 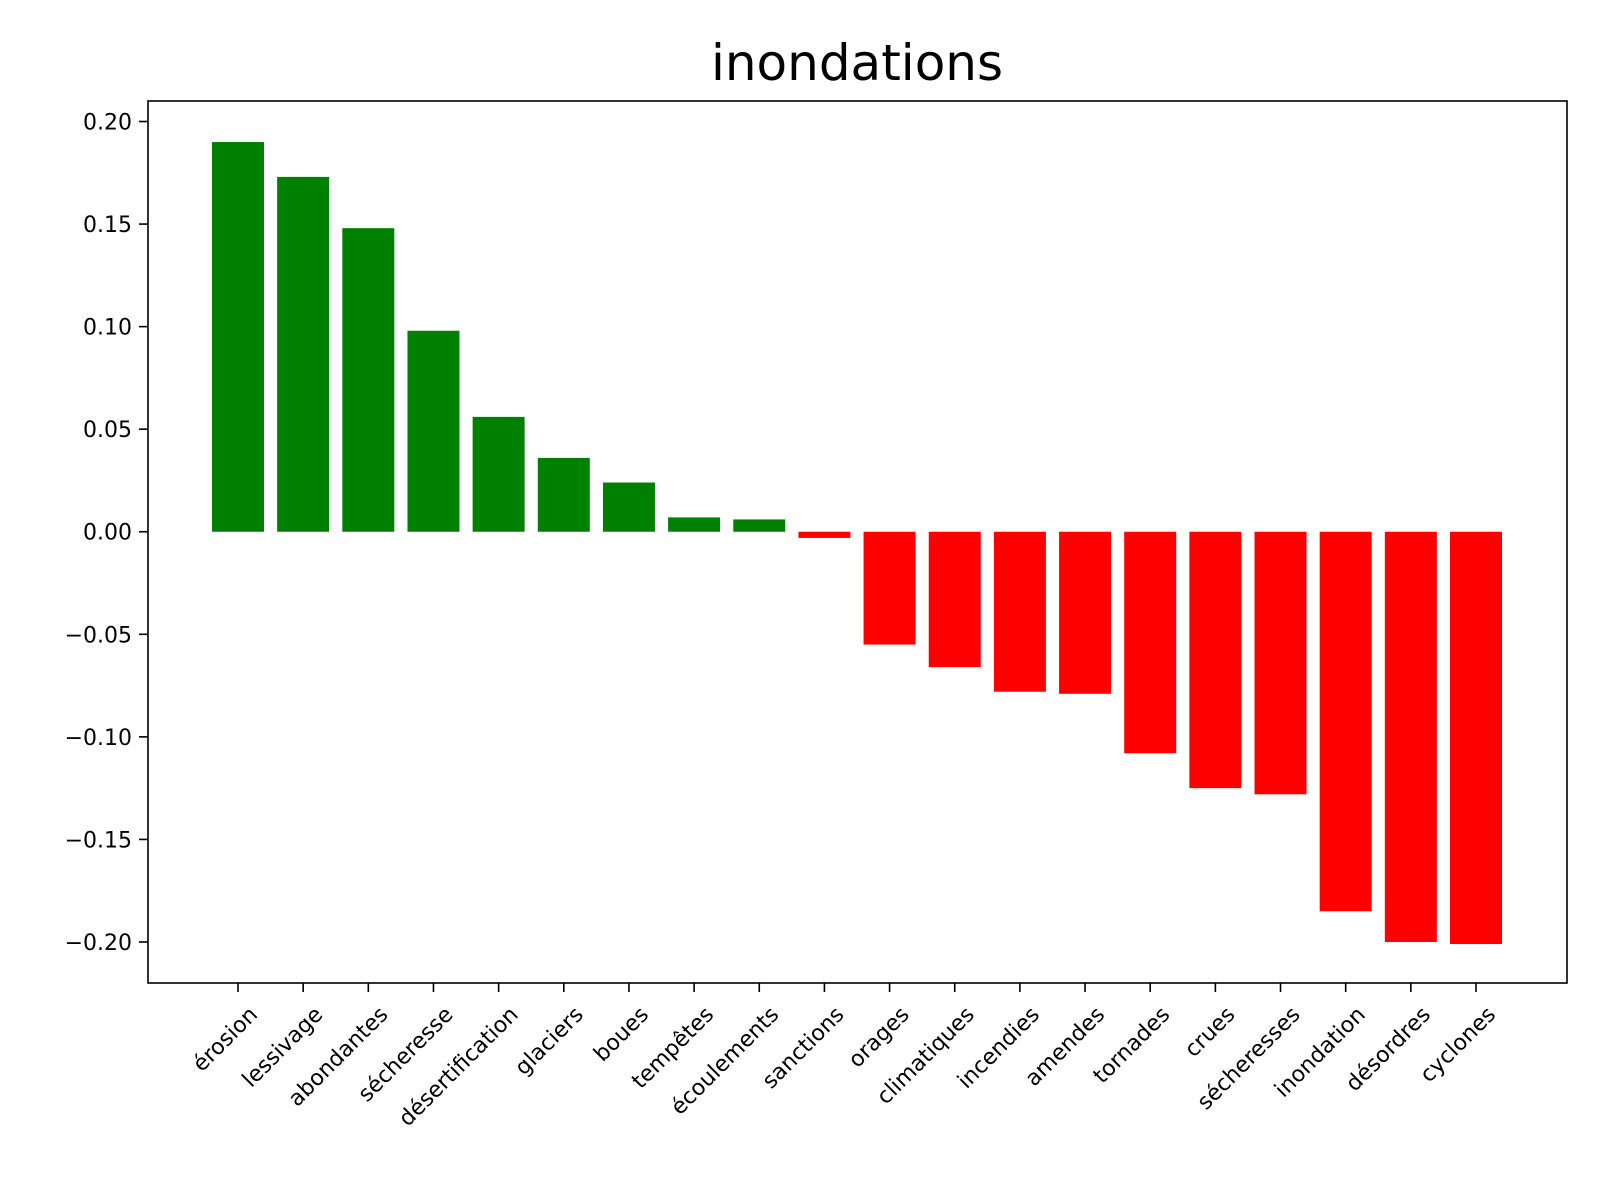 I want to click on y-tick-label: 0.15, so click(x=107, y=225).